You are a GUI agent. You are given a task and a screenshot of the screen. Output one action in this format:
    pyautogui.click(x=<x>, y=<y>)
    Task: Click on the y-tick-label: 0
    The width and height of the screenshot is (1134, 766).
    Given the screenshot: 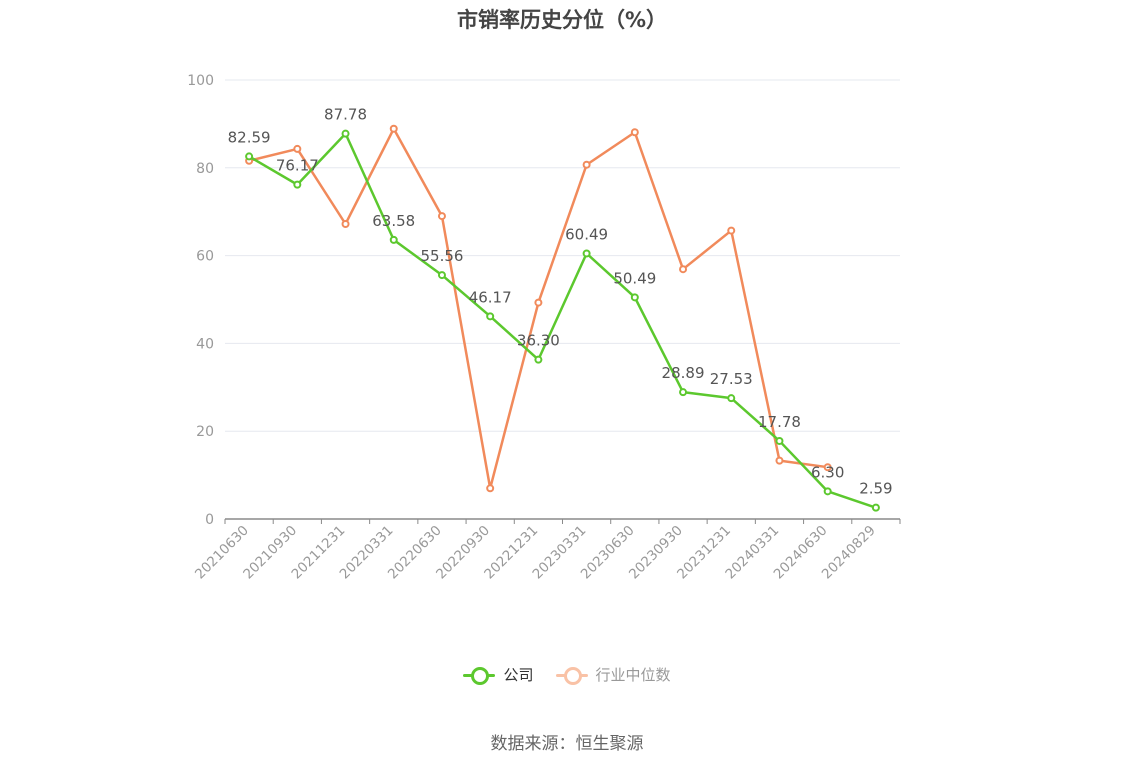 What is the action you would take?
    pyautogui.click(x=209, y=520)
    